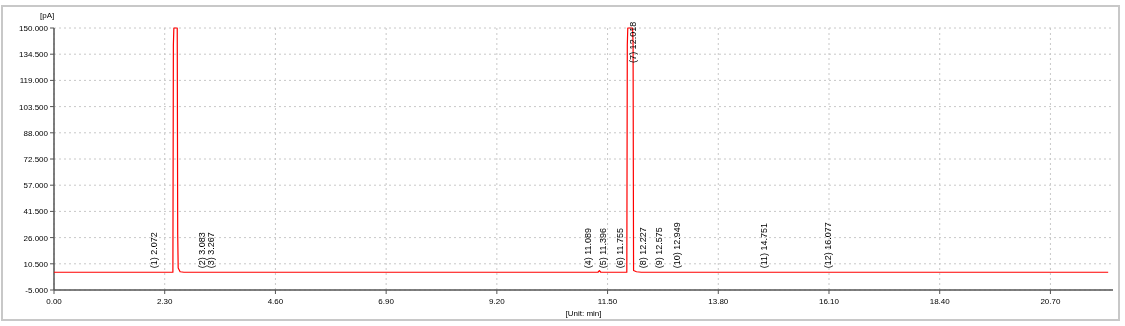  Describe the element at coordinates (642, 248) in the screenshot. I see `annotation: (8) 12.227` at that location.